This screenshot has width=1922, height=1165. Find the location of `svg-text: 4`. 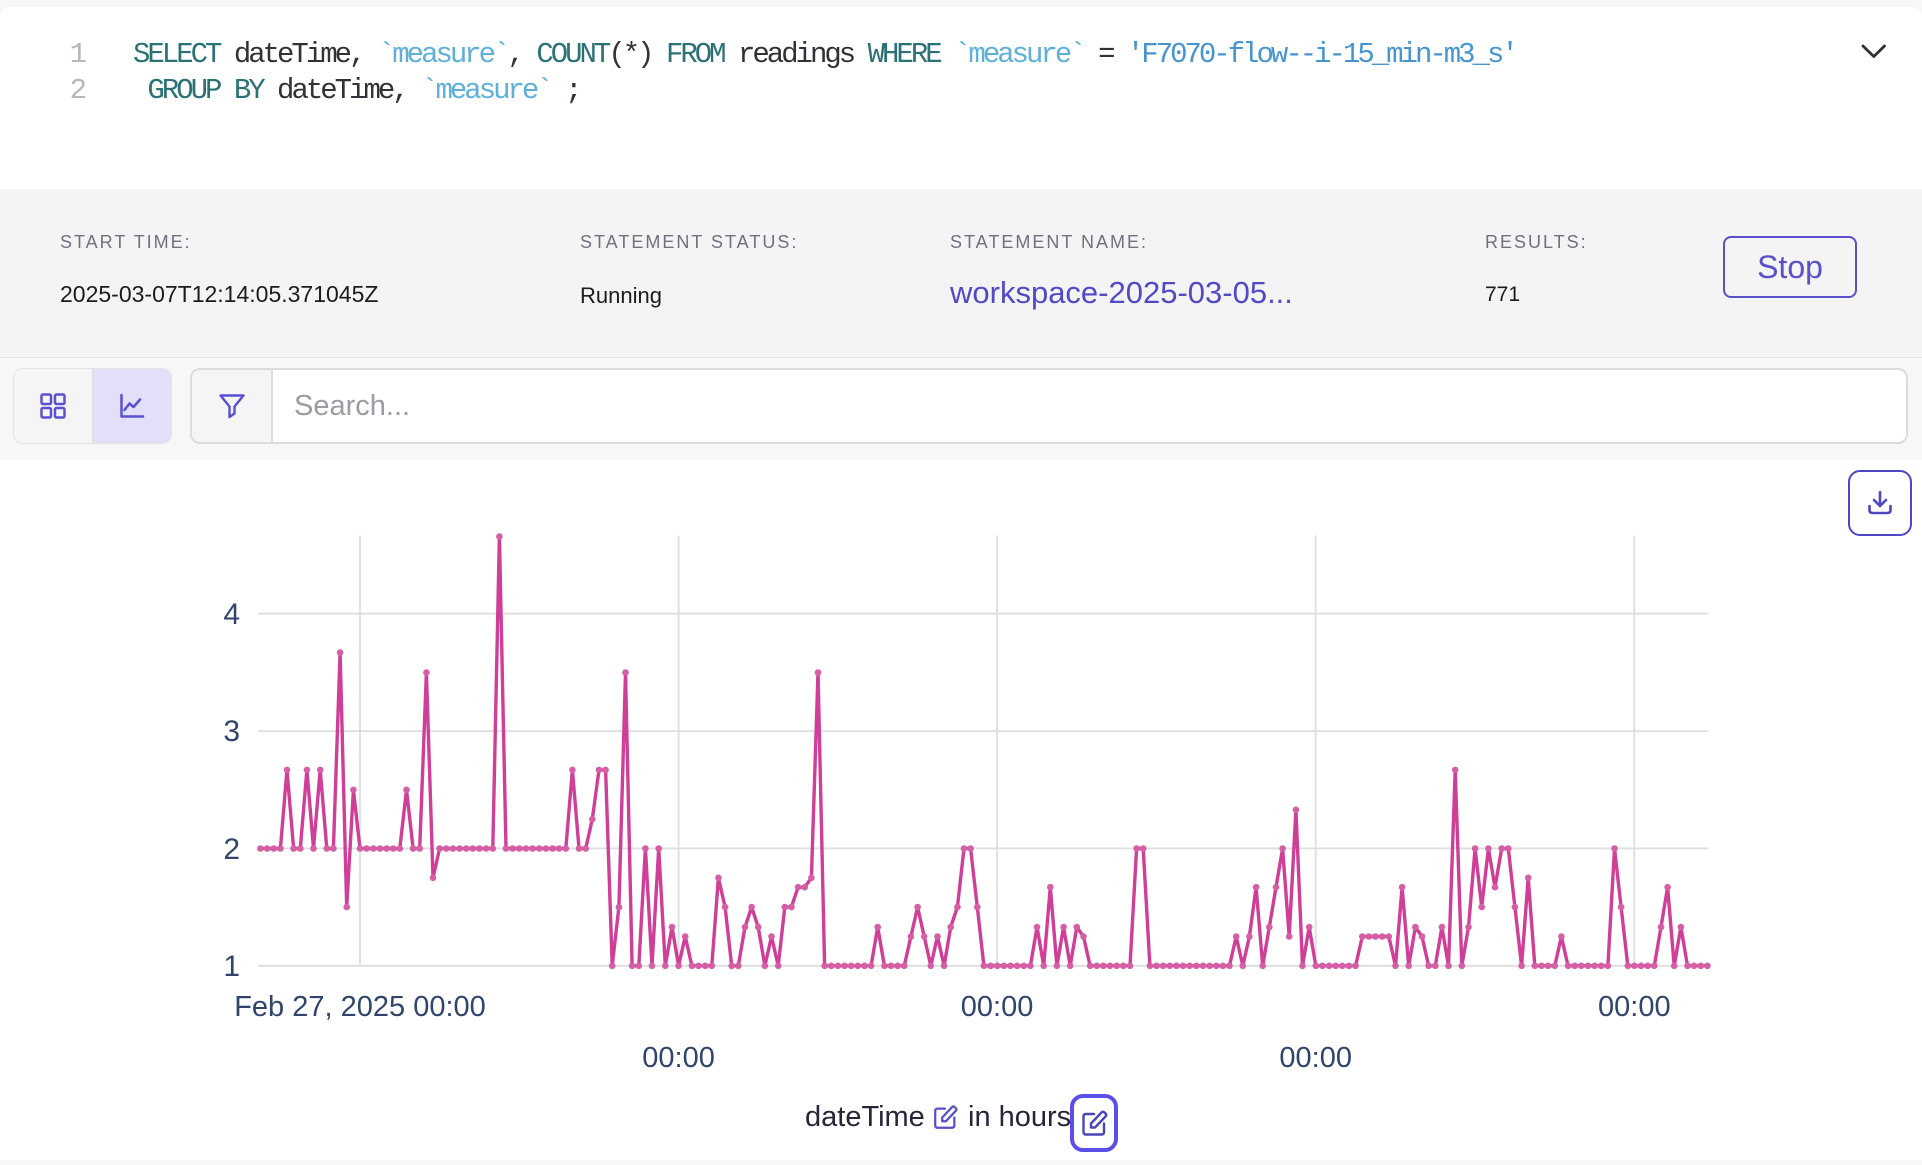

svg-text: 4 is located at coordinates (231, 614).